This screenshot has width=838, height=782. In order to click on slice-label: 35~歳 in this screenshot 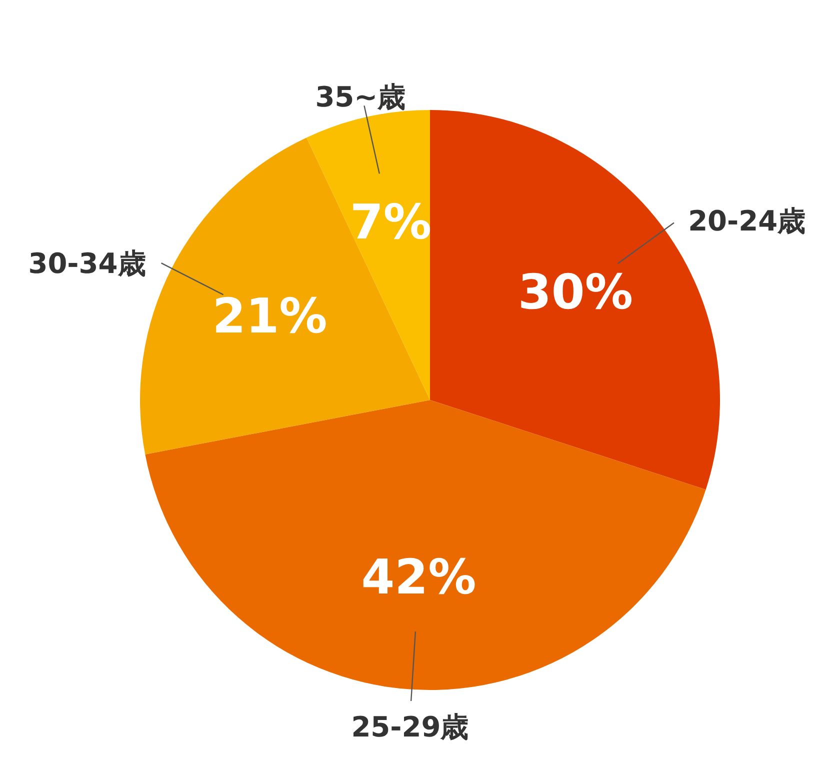, I will do `click(360, 97)`.